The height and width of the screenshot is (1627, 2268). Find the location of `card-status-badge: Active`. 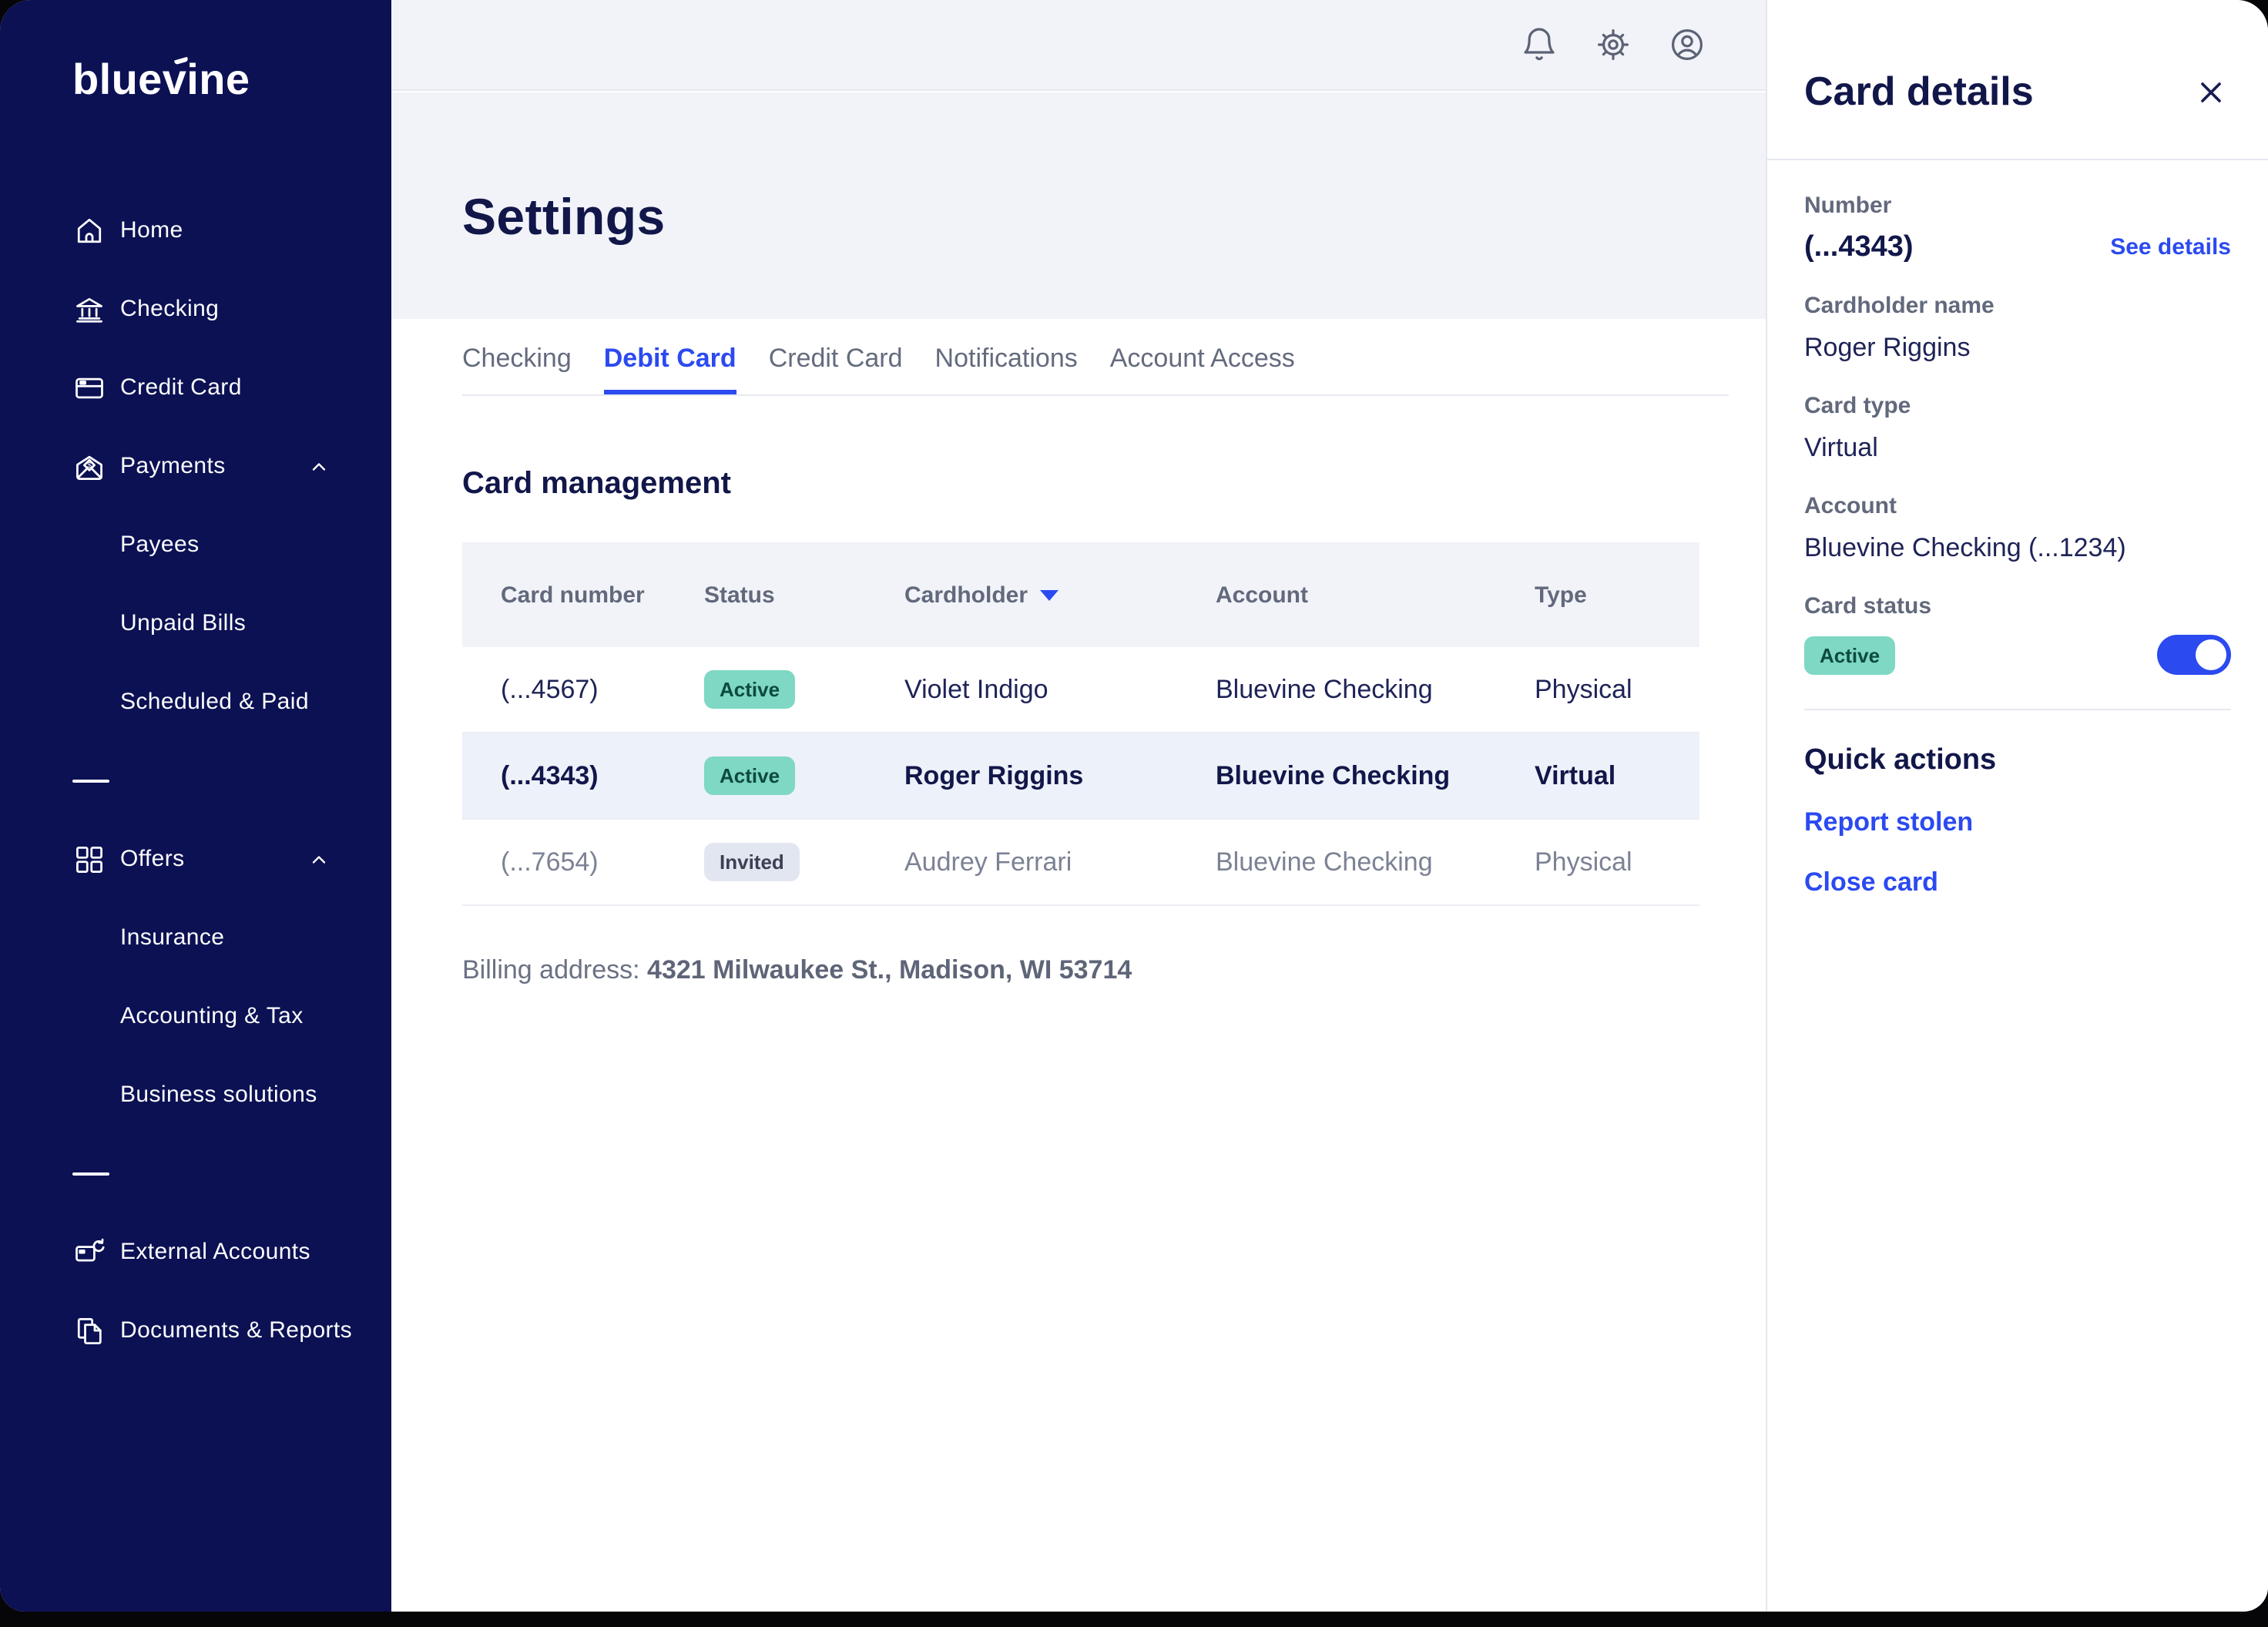

card-status-badge: Active is located at coordinates (1850, 655).